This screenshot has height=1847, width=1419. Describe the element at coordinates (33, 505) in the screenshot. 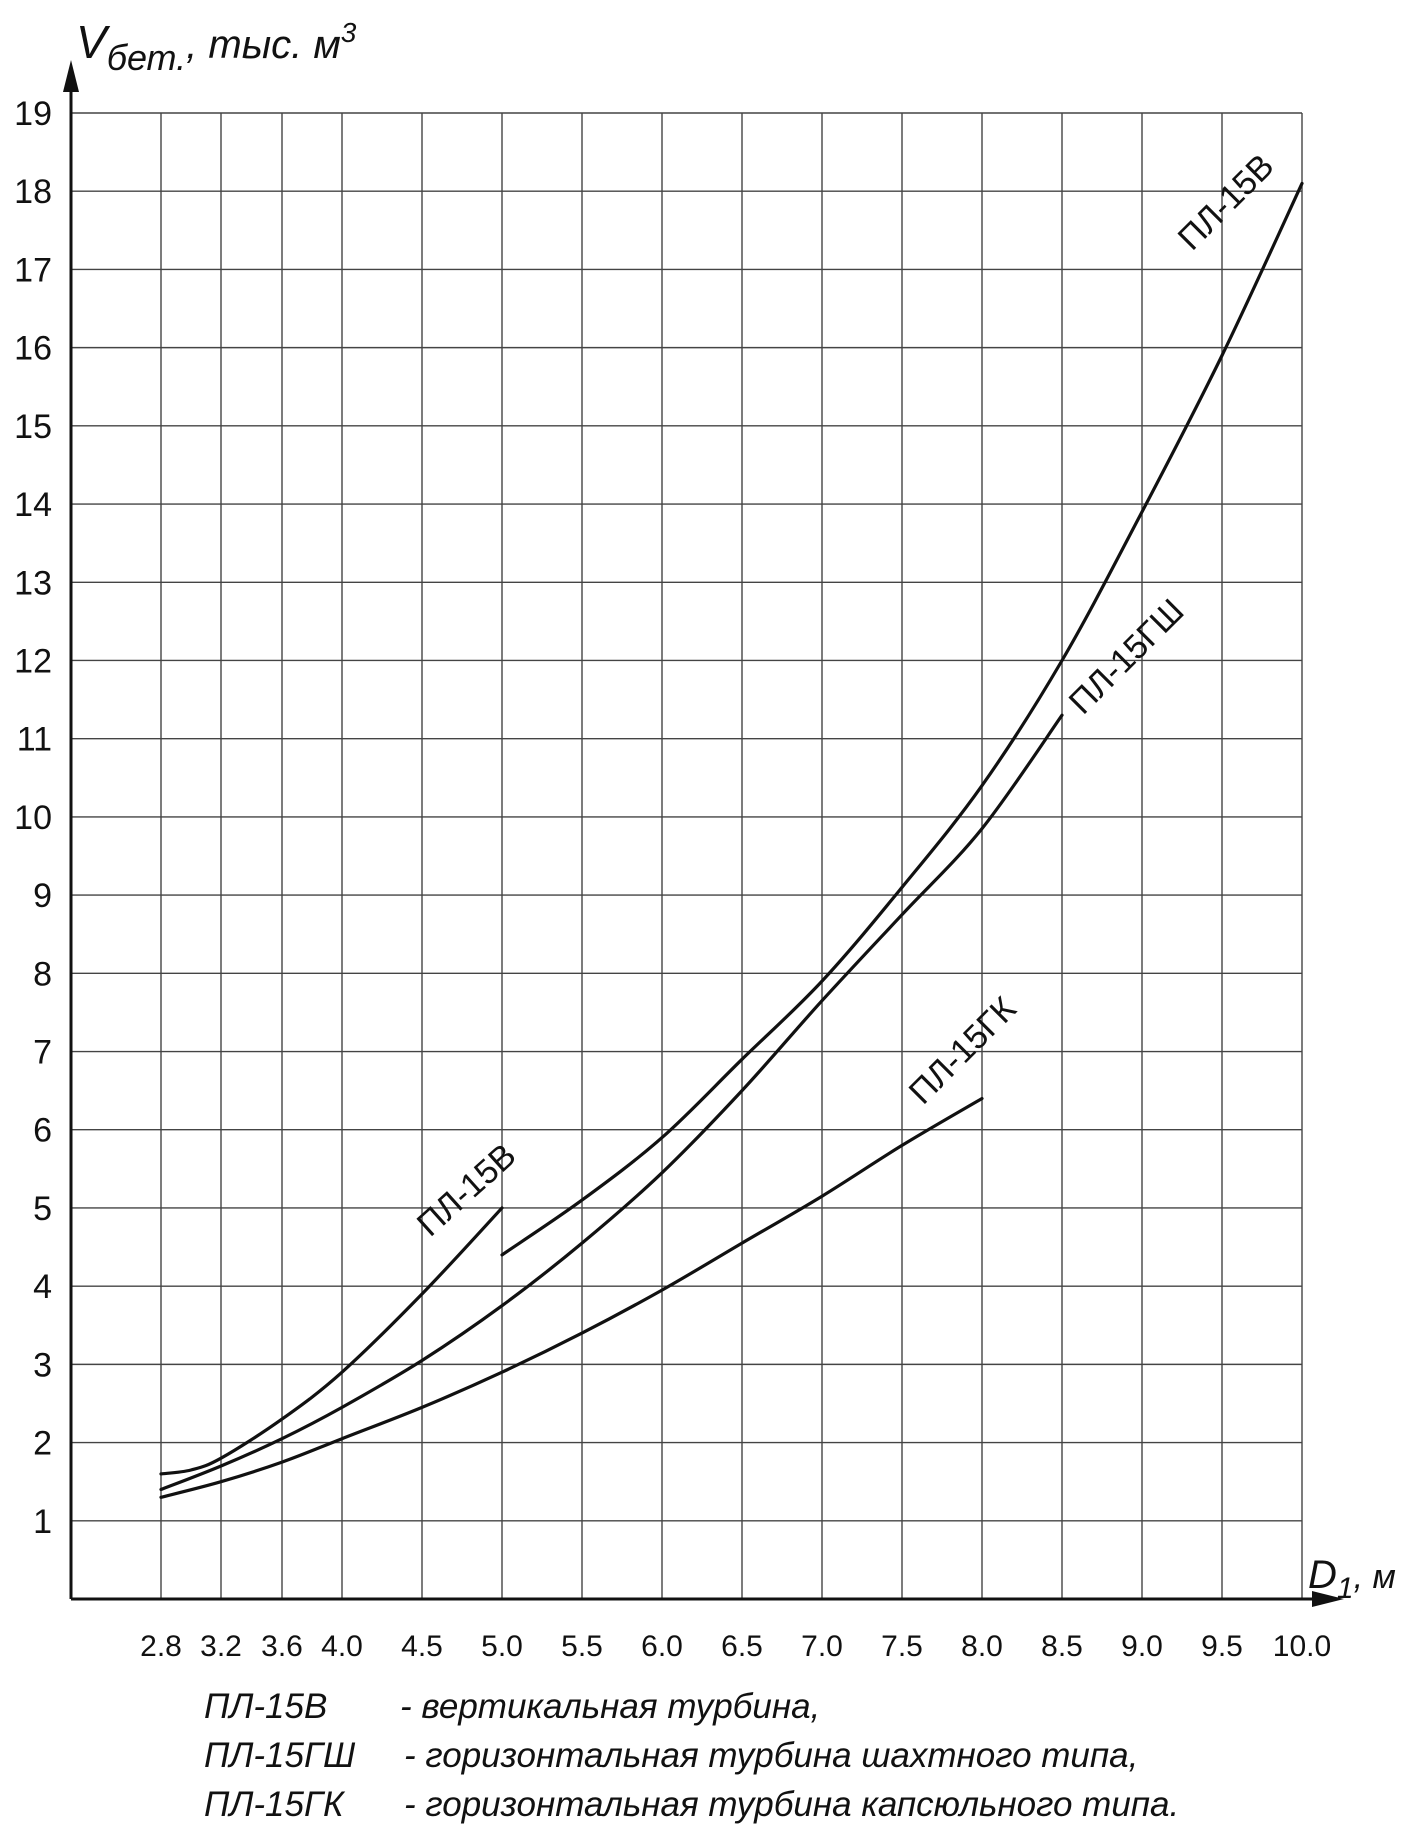

I see `y-tick-label: 14` at that location.